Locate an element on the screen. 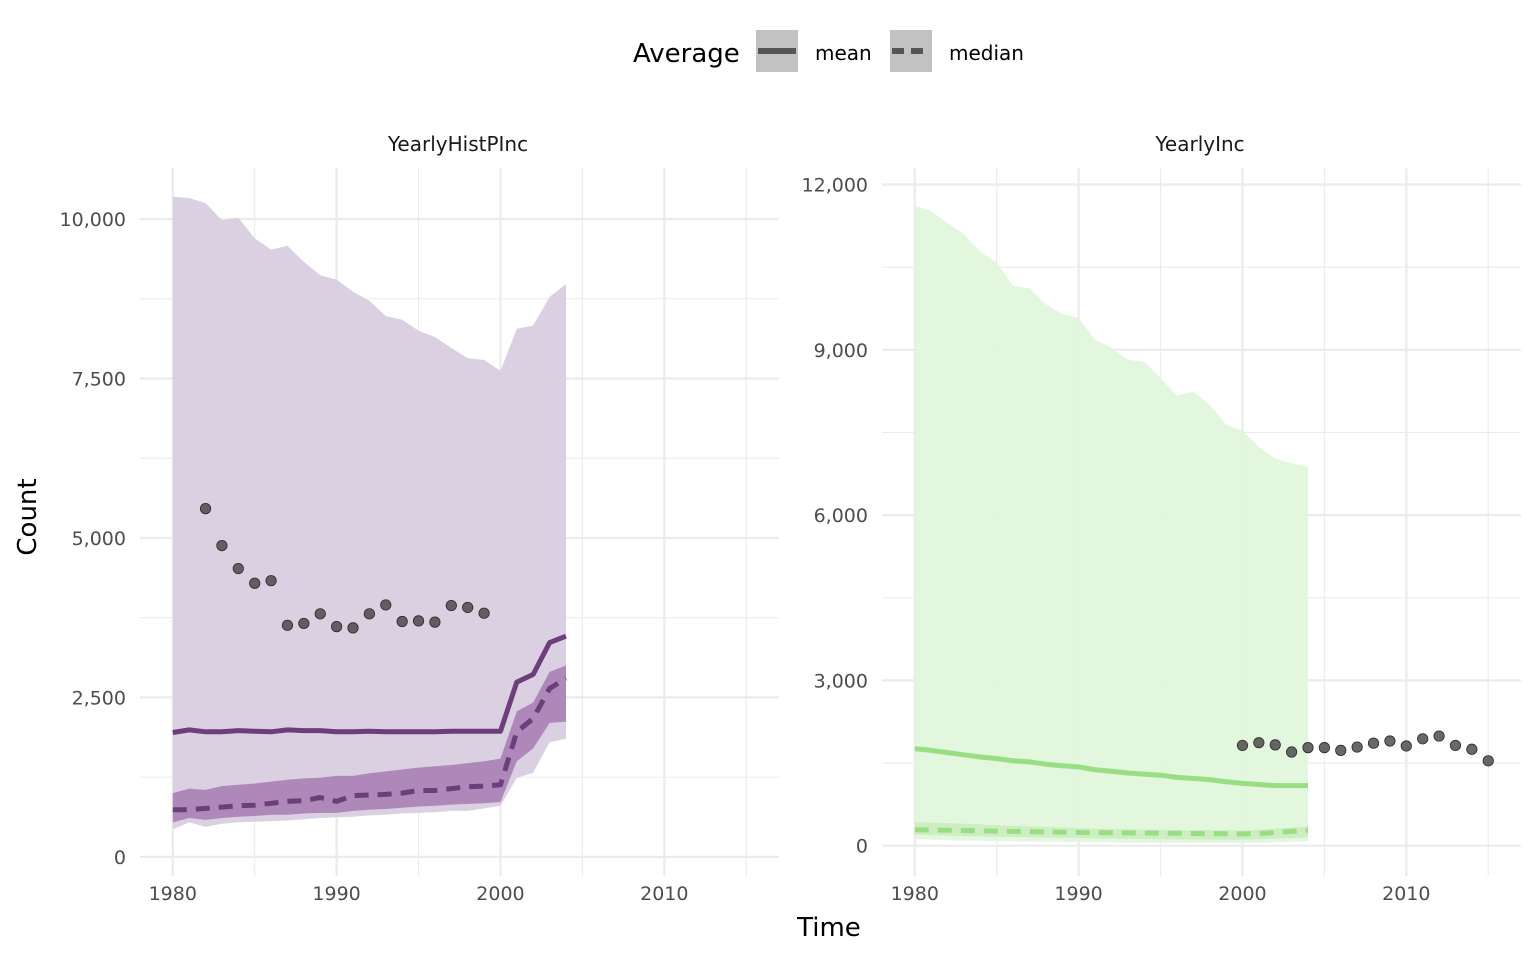  legend-label-median: median is located at coordinates (986, 53).